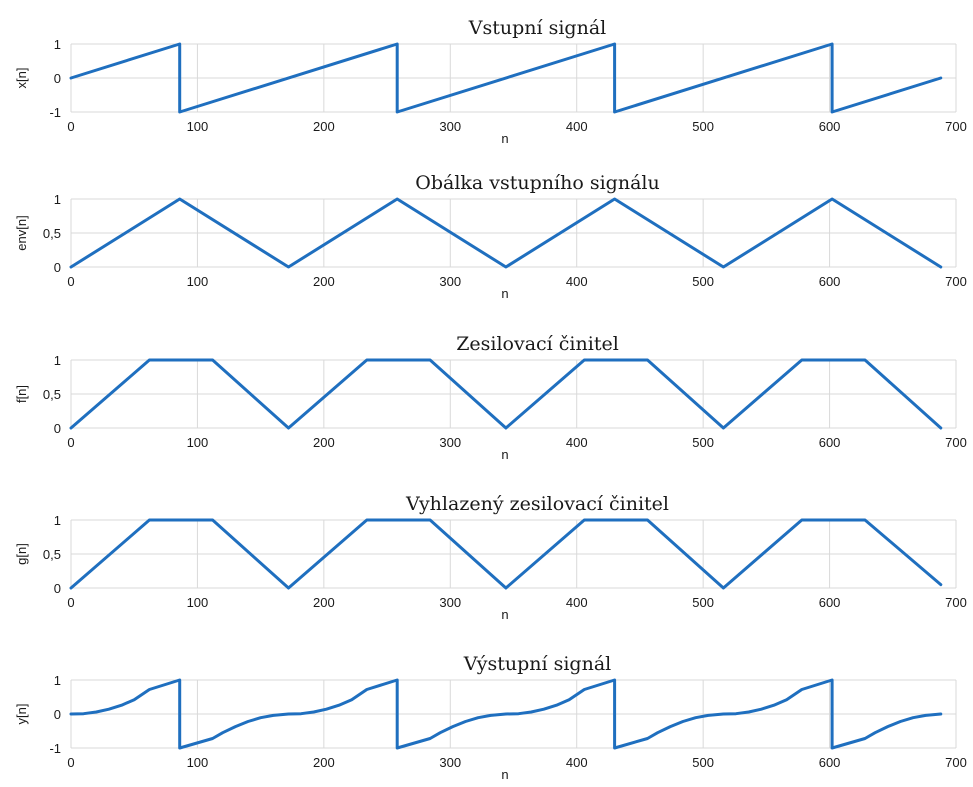  I want to click on y-axis-label: g[n], so click(21, 554).